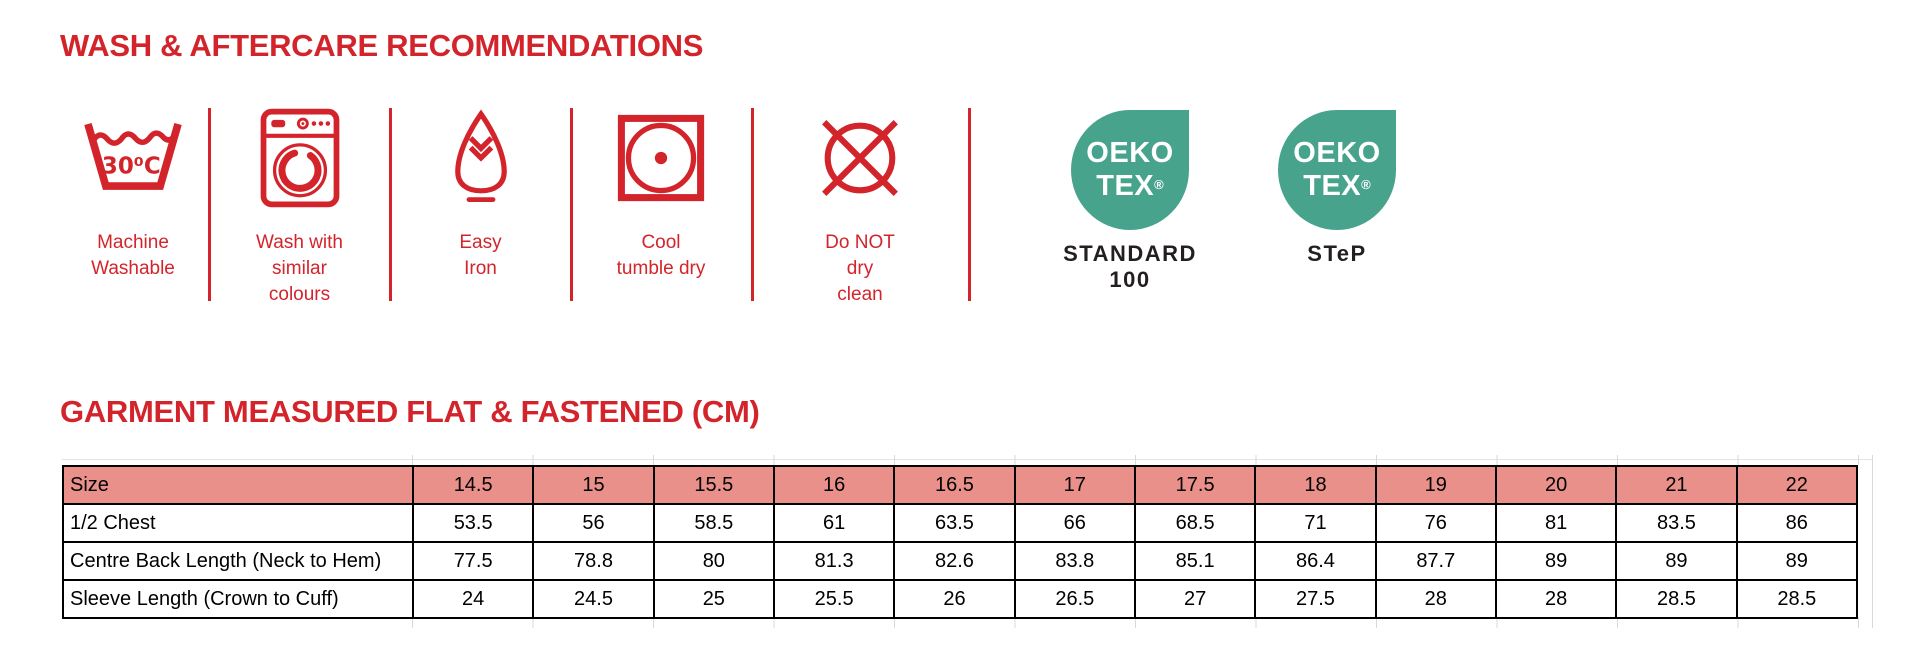  Describe the element at coordinates (1435, 561) in the screenshot. I see `measurement-value-cell: 87.7` at that location.